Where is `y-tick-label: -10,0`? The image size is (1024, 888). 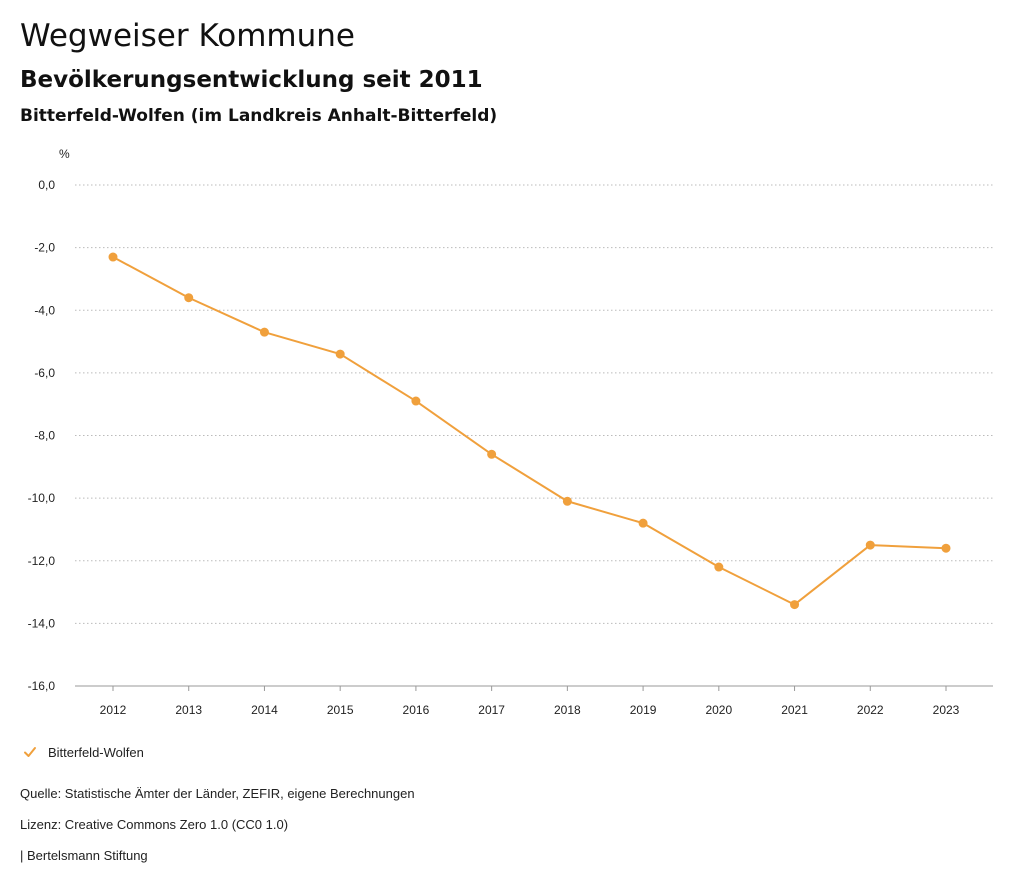 y-tick-label: -10,0 is located at coordinates (42, 498).